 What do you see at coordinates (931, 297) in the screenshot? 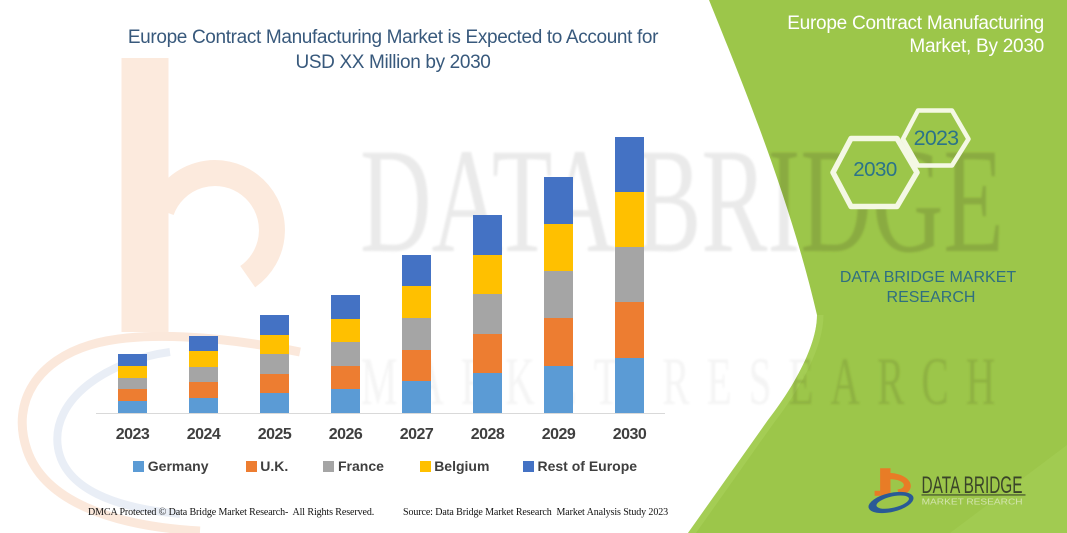
I see `svg-text: RESEARCH` at bounding box center [931, 297].